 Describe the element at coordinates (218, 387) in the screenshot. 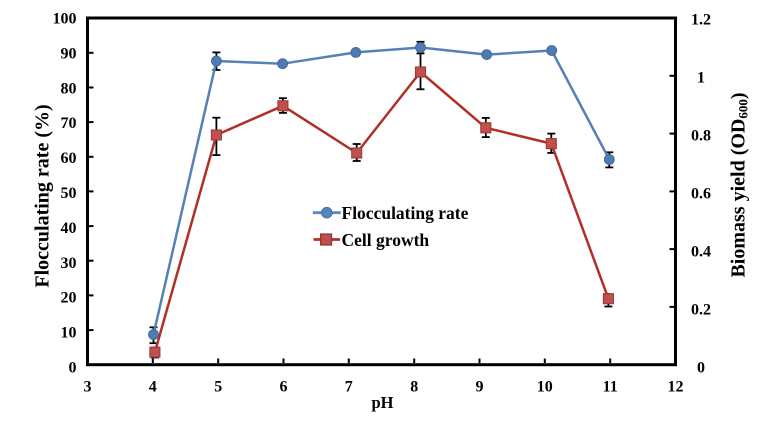

I see `svg-text: 5` at that location.